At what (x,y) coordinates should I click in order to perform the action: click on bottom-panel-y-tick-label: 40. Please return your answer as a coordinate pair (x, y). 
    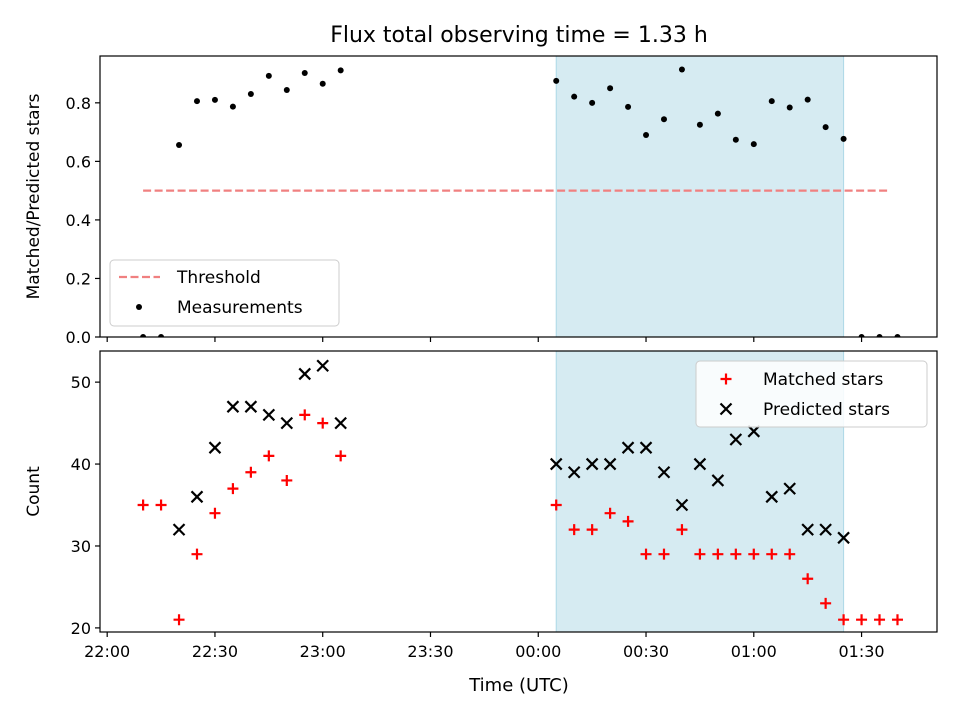
    Looking at the image, I should click on (81, 464).